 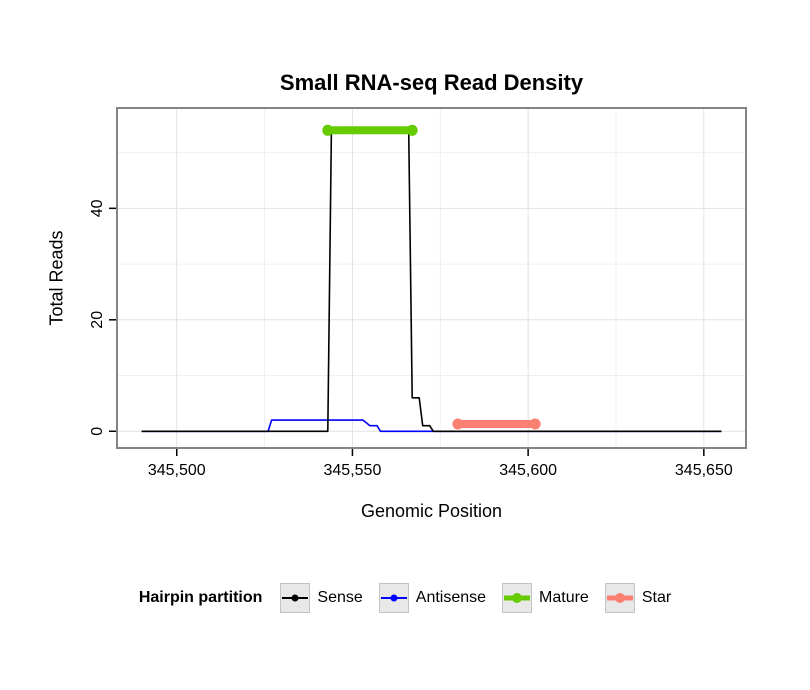 I want to click on x-tick-label: 345,500, so click(x=177, y=470).